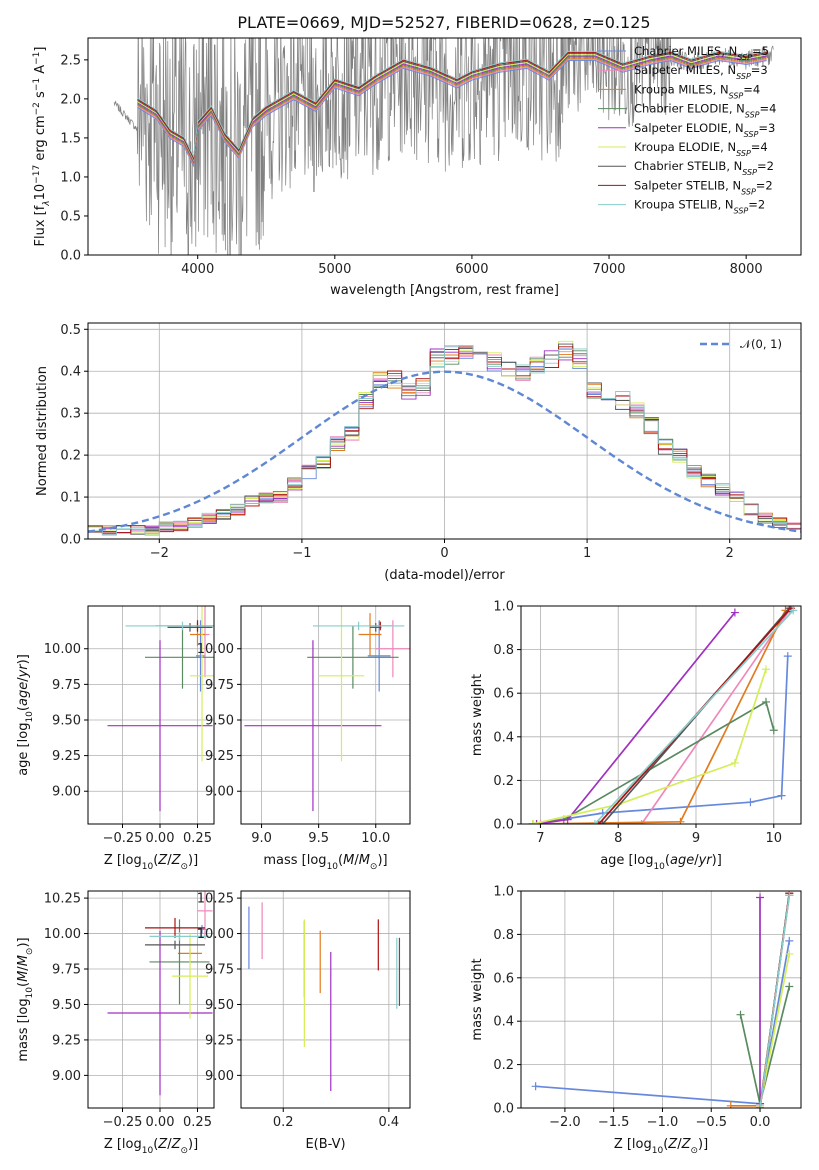 The height and width of the screenshot is (1170, 819). Describe the element at coordinates (42, 431) in the screenshot. I see `y-axis-label: Normed distribution` at that location.